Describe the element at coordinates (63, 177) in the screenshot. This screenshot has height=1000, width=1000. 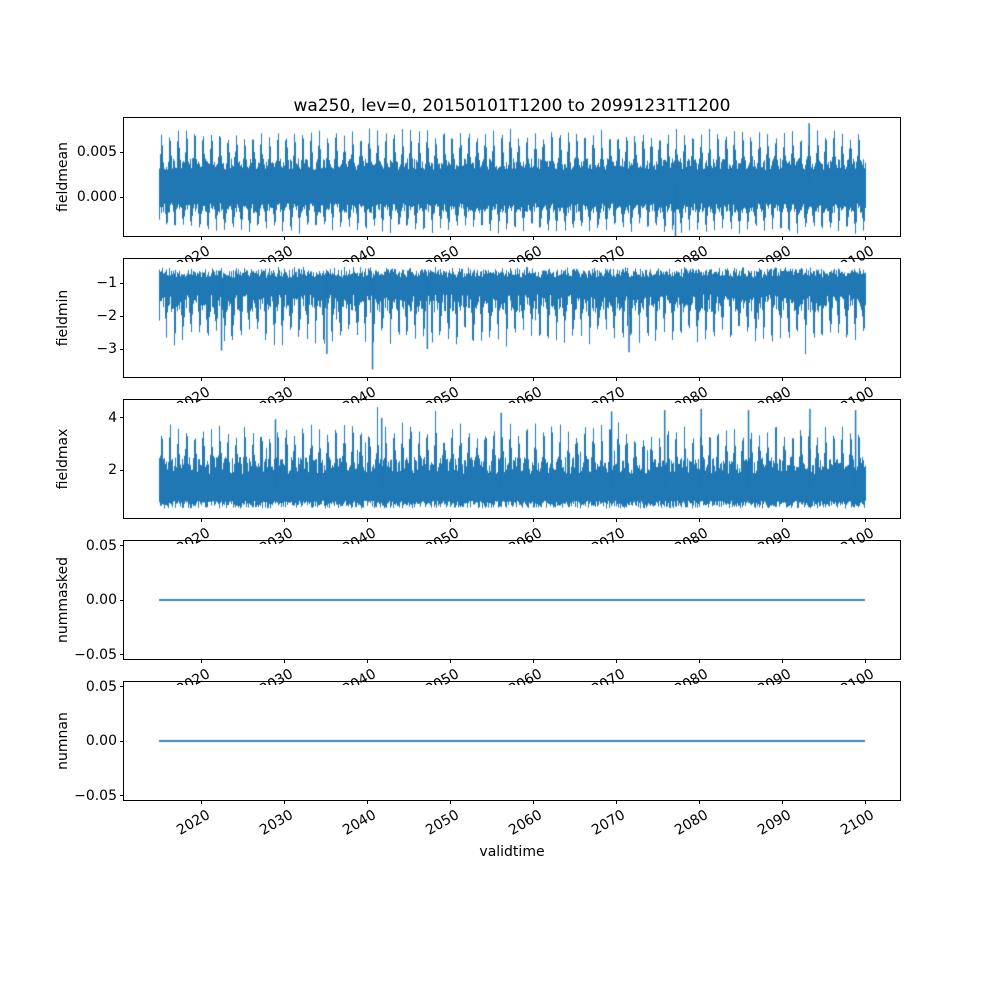
I see `y-axis-label-fieldmean: fieldmean` at that location.